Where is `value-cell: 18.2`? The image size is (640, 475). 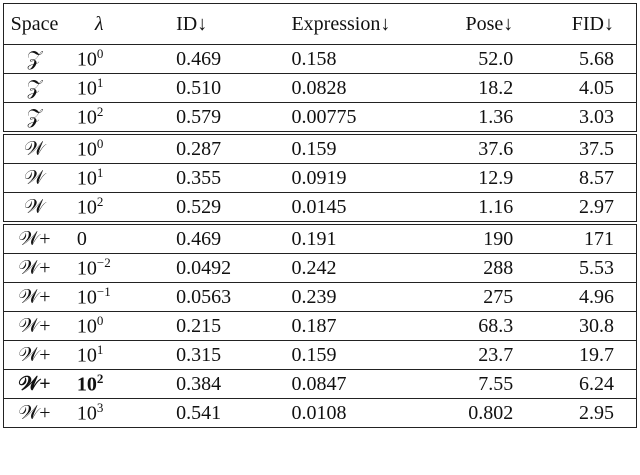
value-cell: 18.2 is located at coordinates (478, 88).